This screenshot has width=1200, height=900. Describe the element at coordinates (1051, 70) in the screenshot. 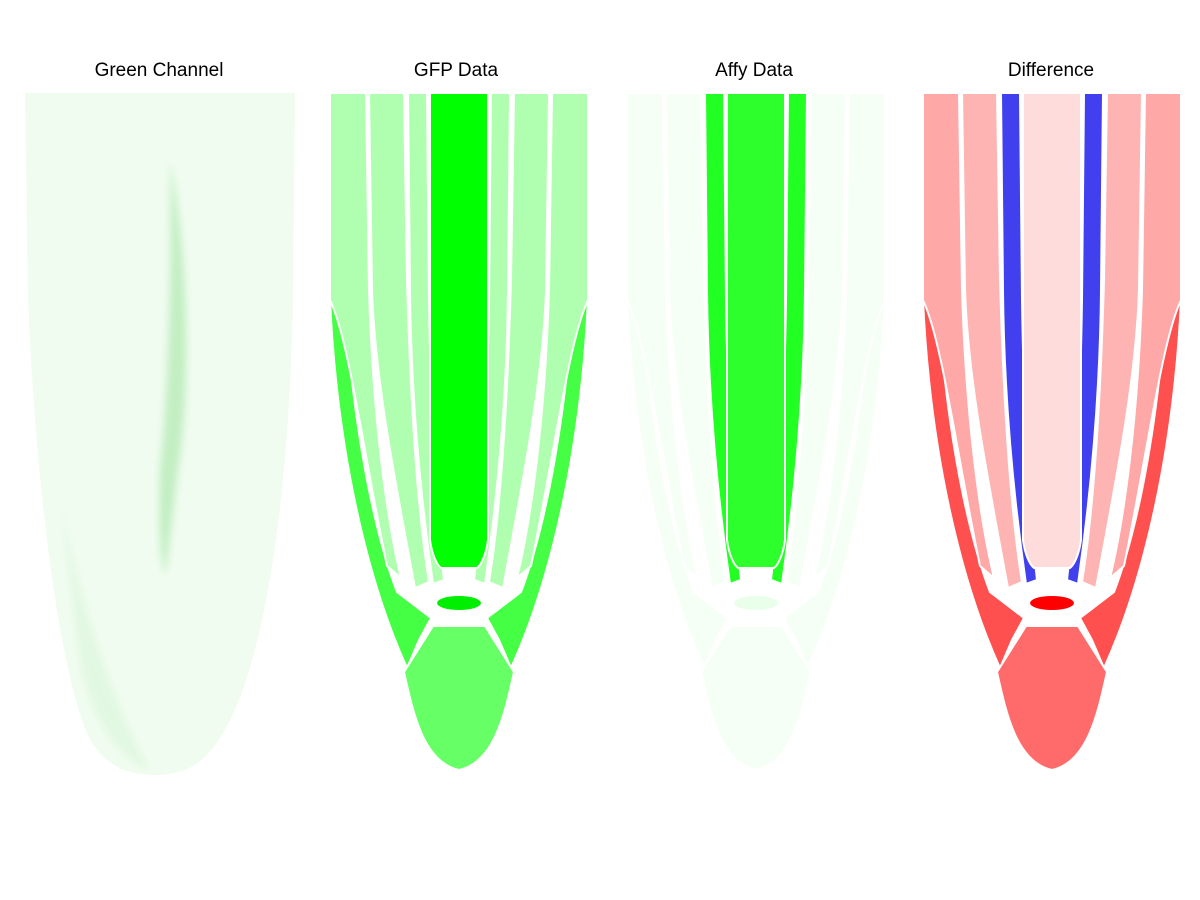

I see `panel-title: Difference` at that location.